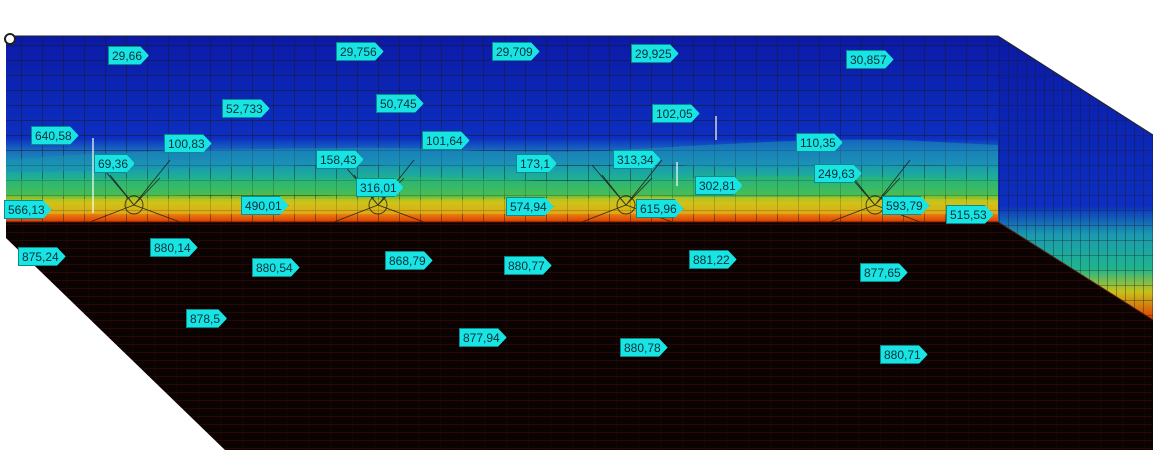 Image resolution: width=1153 pixels, height=450 pixels. Describe the element at coordinates (884, 272) in the screenshot. I see `probe-label: 877,65` at that location.